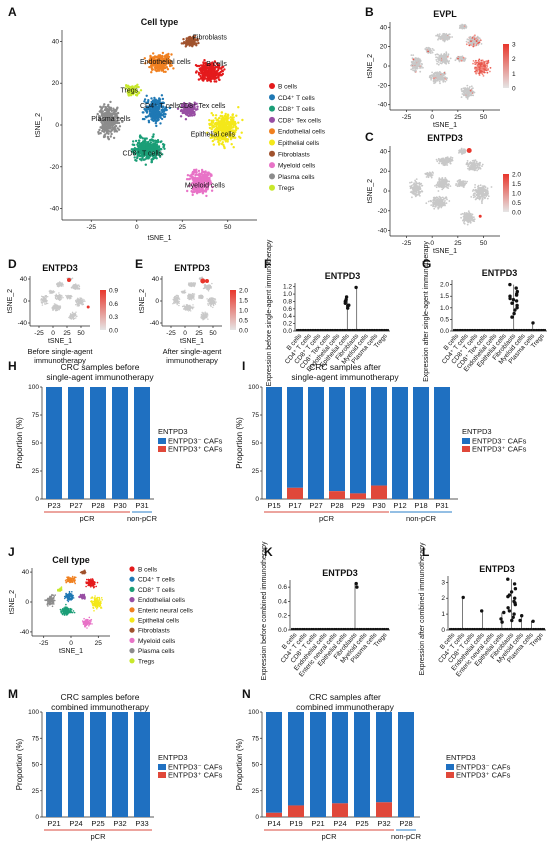  What do you see at coordinates (159, 238) in the screenshot?
I see `x-axis-label: tSNE_1` at bounding box center [159, 238].